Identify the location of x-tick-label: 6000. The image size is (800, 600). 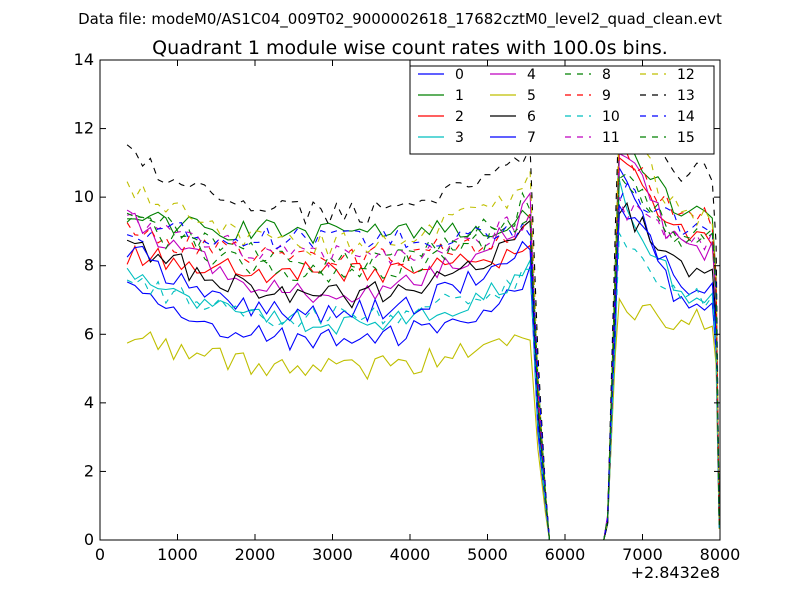
(565, 554).